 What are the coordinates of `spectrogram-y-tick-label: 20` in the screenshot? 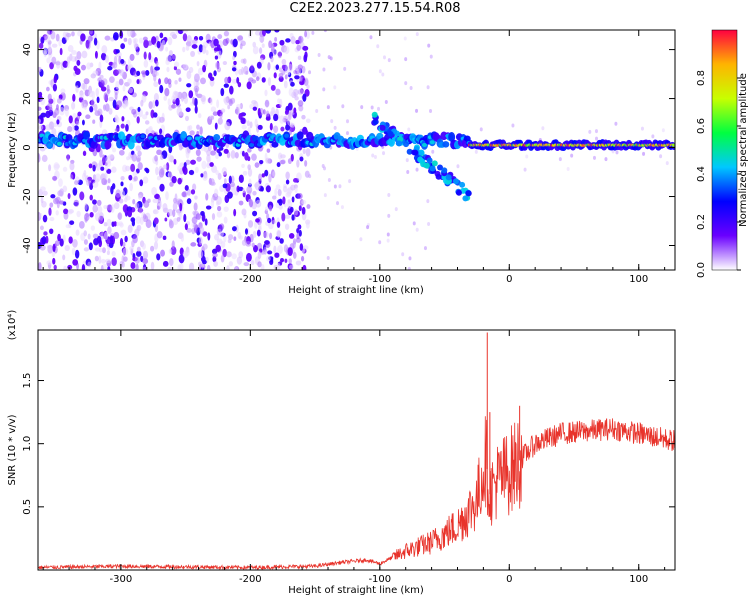 It's located at (27, 98).